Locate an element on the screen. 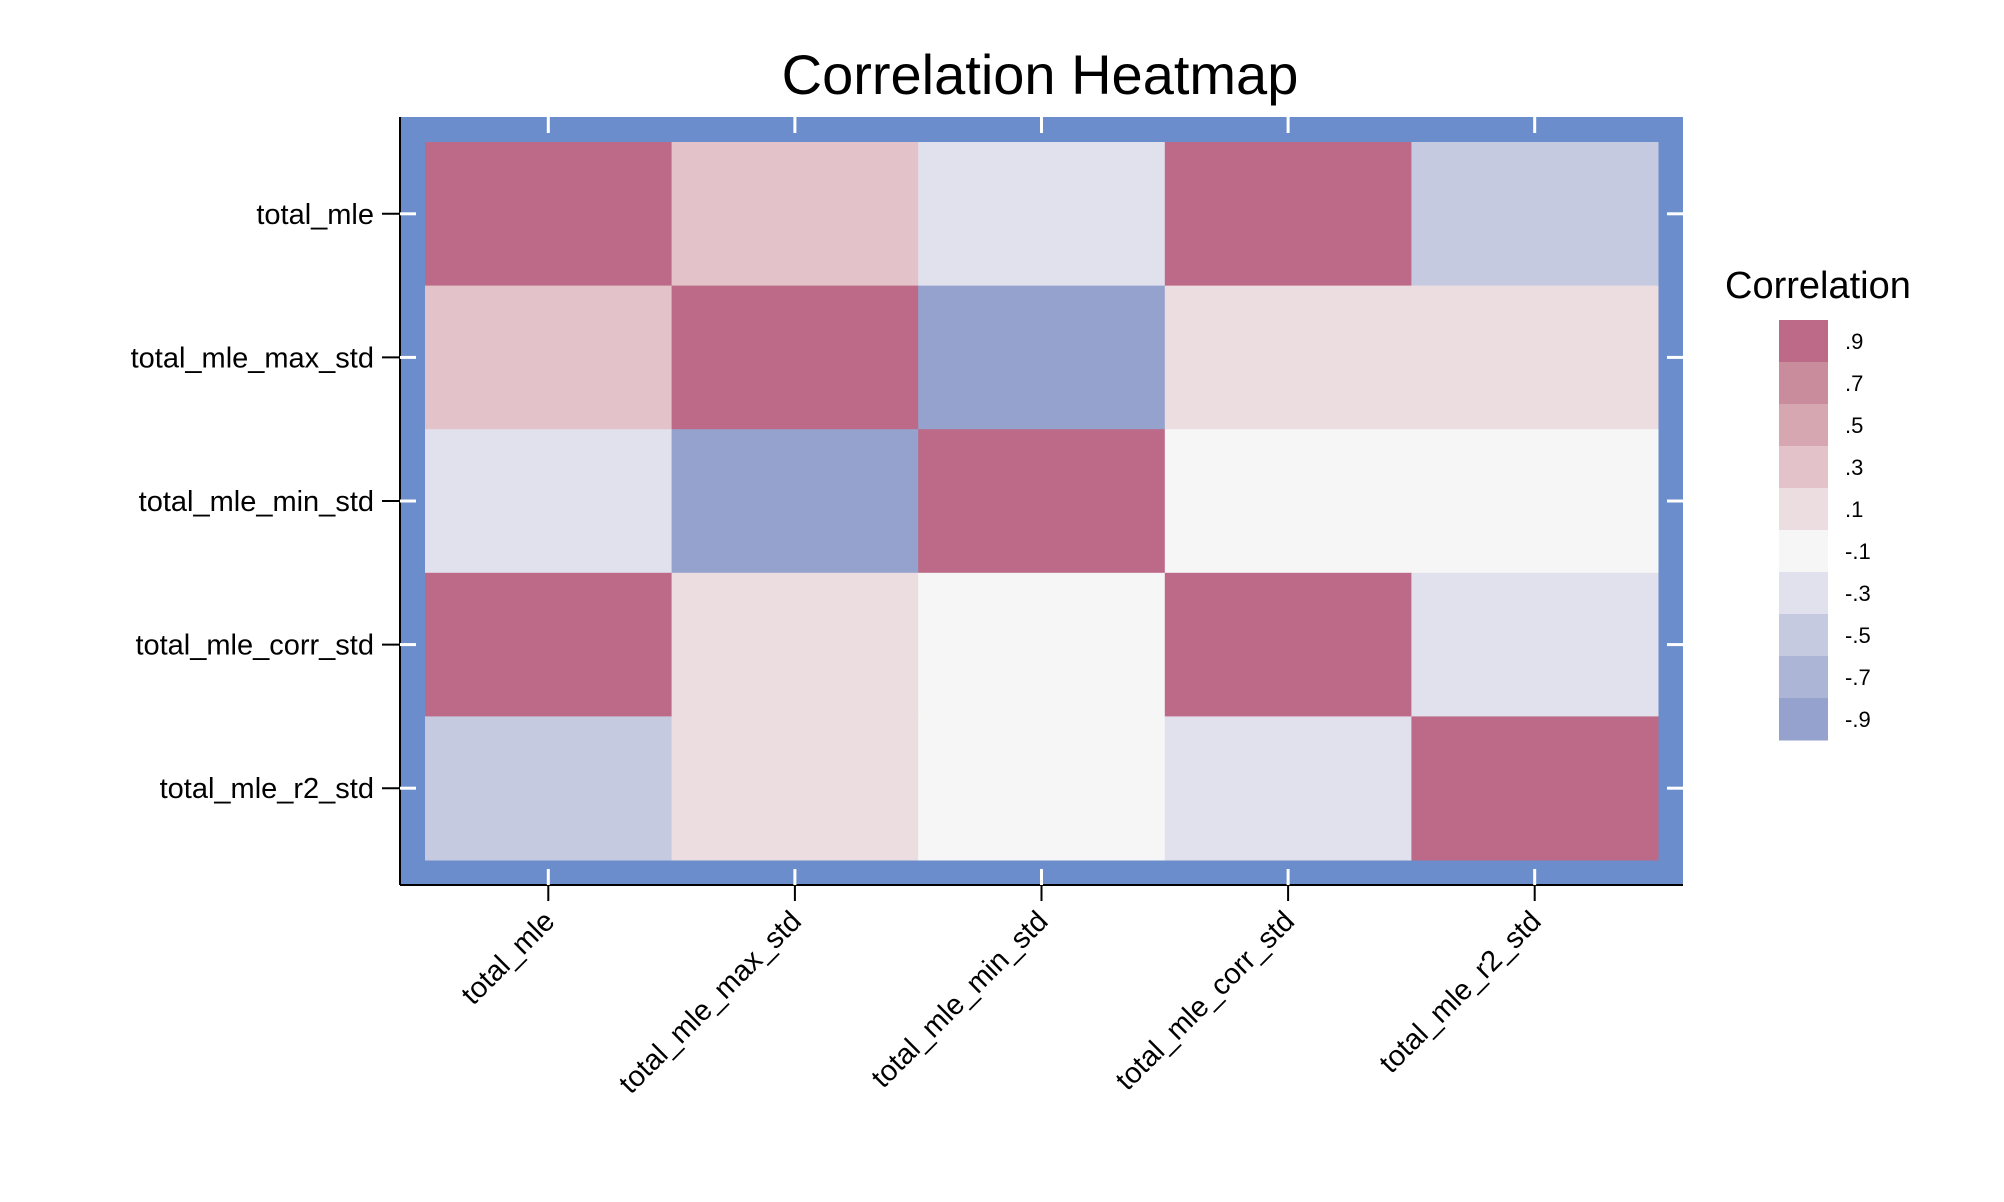 This screenshot has width=2004, height=1202. legend-label: .1 is located at coordinates (1854, 509).